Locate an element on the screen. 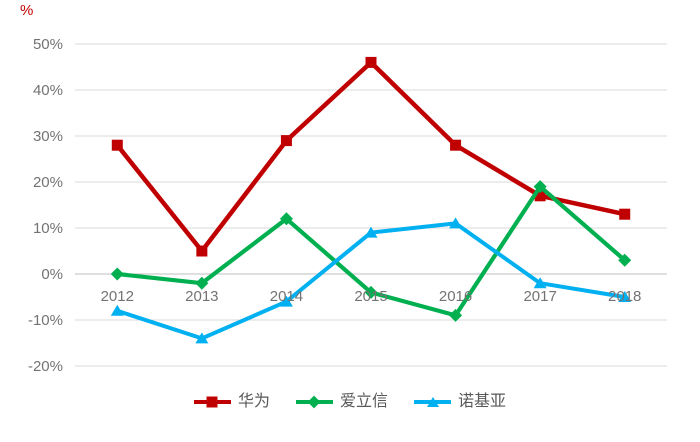 The height and width of the screenshot is (442, 700). legend-item-huawei: 华为 is located at coordinates (231, 402).